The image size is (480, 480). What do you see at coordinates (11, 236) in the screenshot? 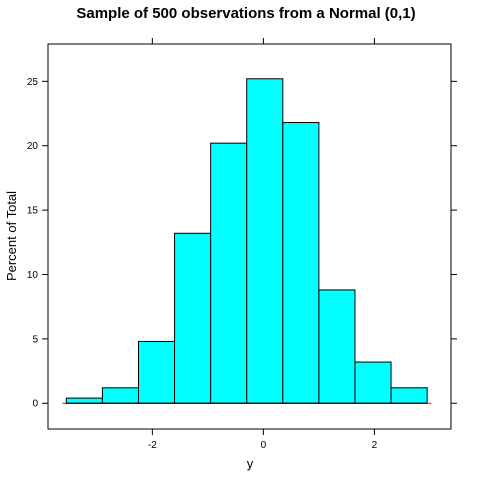
I see `y-axis-title: Percent of Total` at bounding box center [11, 236].